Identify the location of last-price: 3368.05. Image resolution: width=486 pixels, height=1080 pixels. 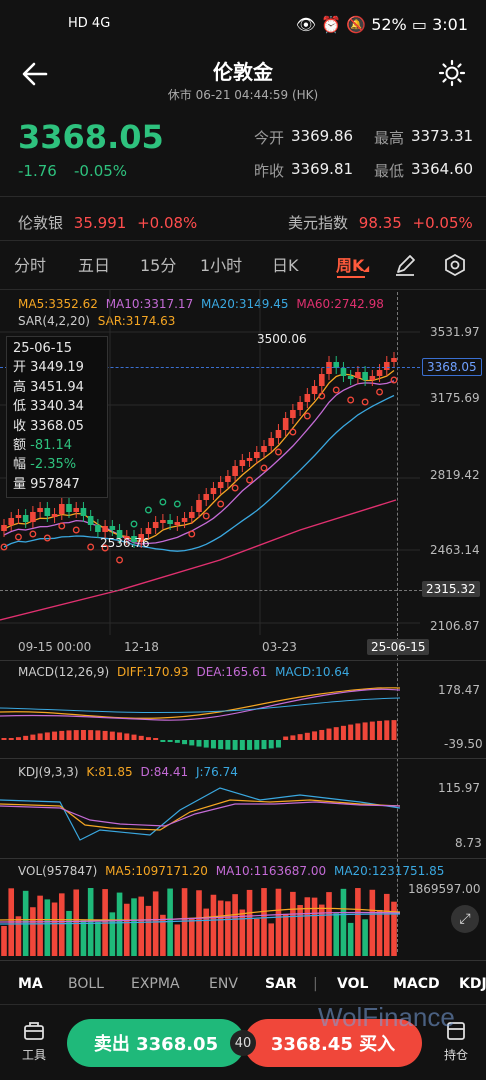
(91, 137).